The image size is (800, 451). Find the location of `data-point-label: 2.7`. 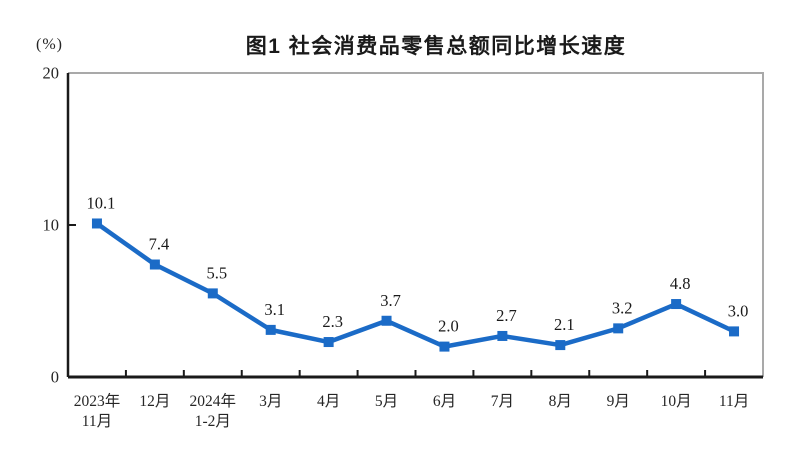

data-point-label: 2.7 is located at coordinates (506, 315).